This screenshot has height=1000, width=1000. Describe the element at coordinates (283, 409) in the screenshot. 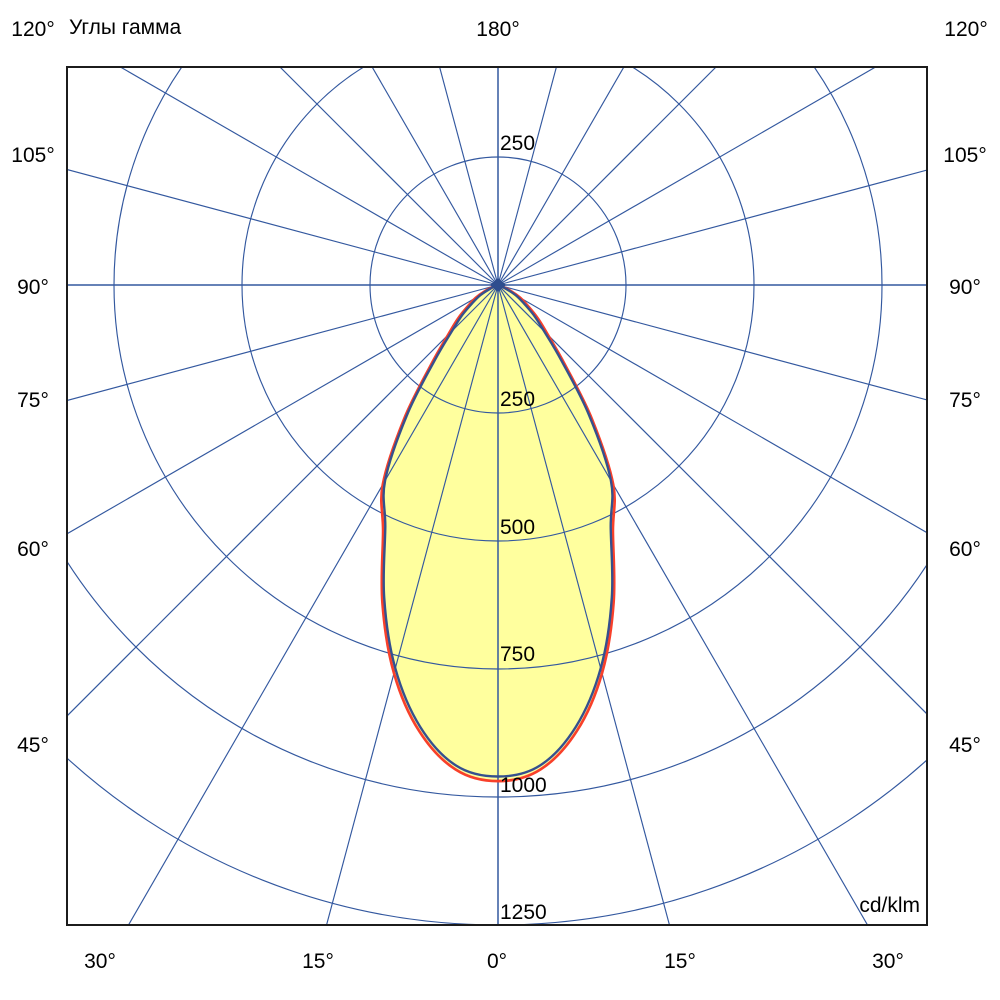

I see `gamma-ray-300deg` at that location.